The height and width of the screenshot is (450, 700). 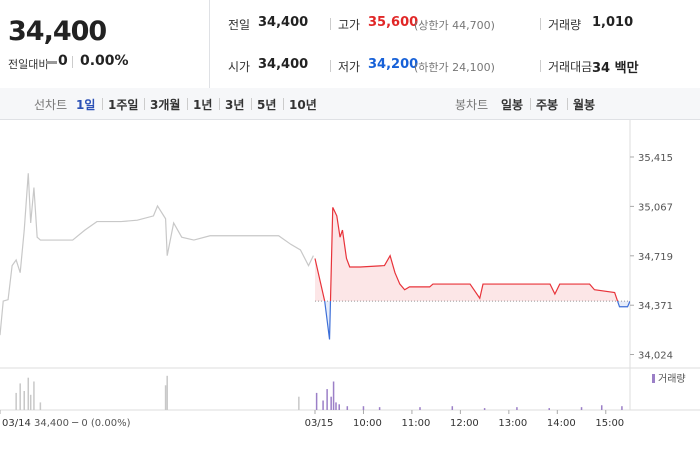 I want to click on y-tick-label: 35,415, so click(x=655, y=158).